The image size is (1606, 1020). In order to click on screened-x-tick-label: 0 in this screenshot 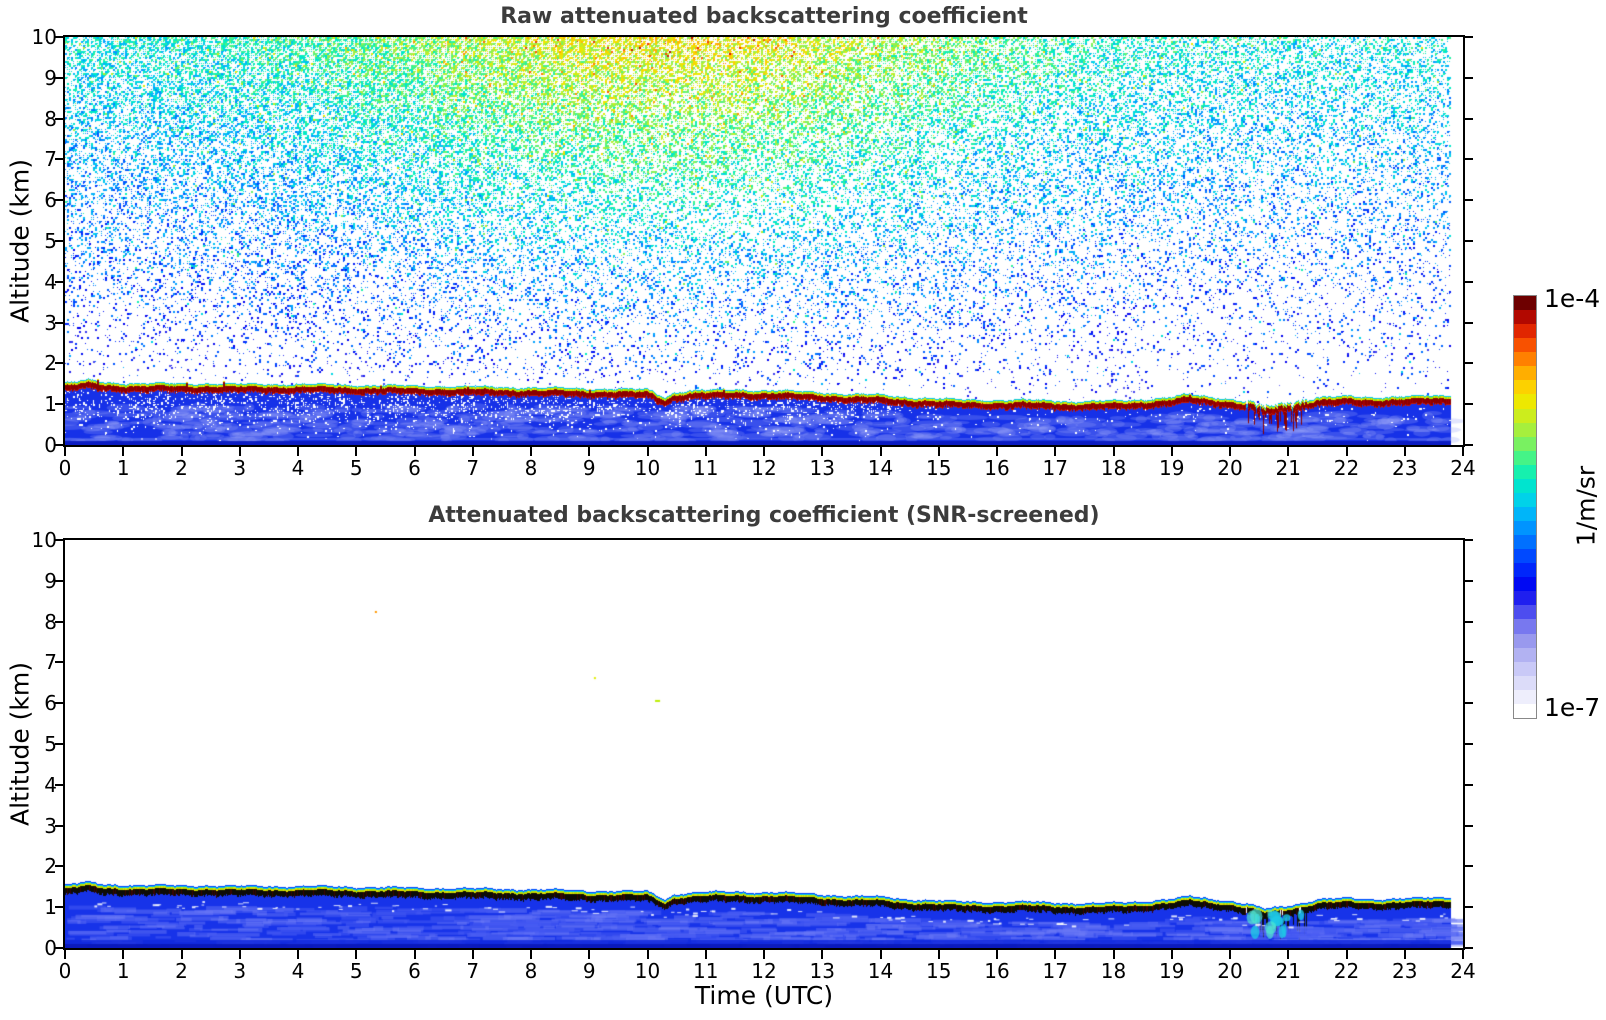, I will do `click(65, 971)`.